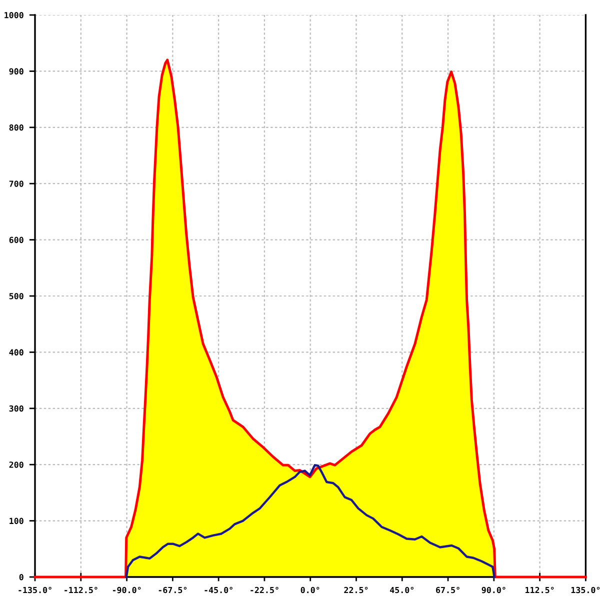  Describe the element at coordinates (494, 590) in the screenshot. I see `x-tick-label: 90.0°` at that location.